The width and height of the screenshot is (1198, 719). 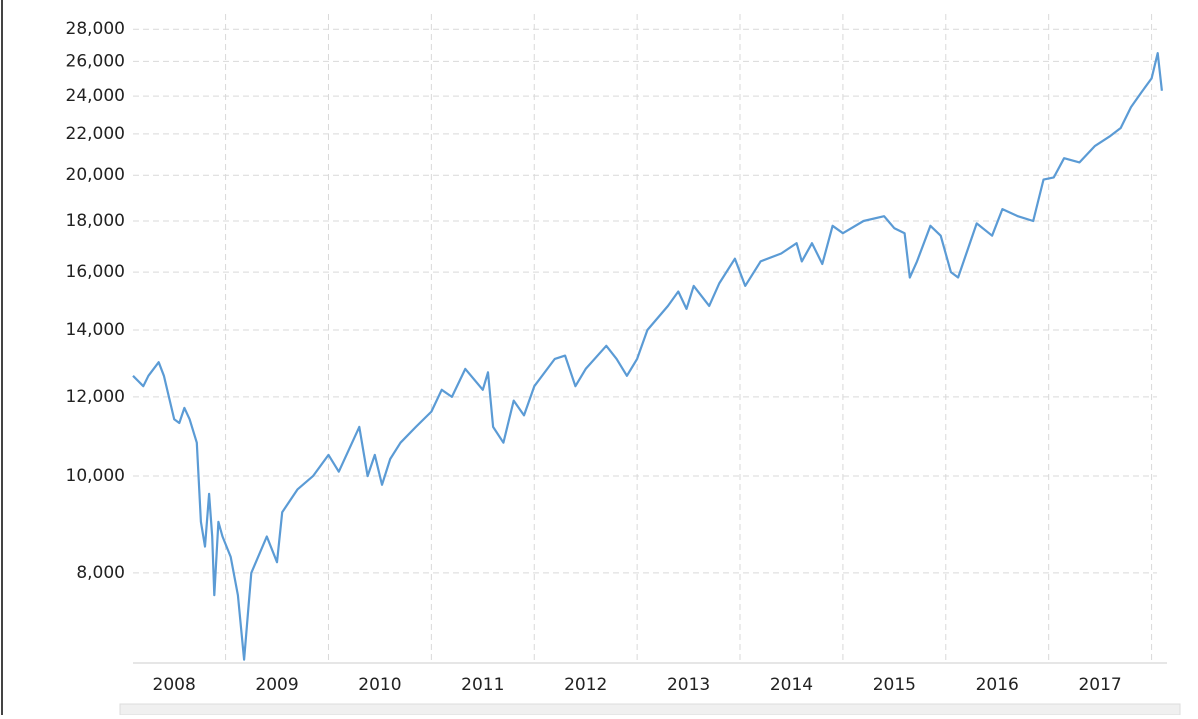 What do you see at coordinates (95, 330) in the screenshot?
I see `y-tick-label: 14,000` at bounding box center [95, 330].